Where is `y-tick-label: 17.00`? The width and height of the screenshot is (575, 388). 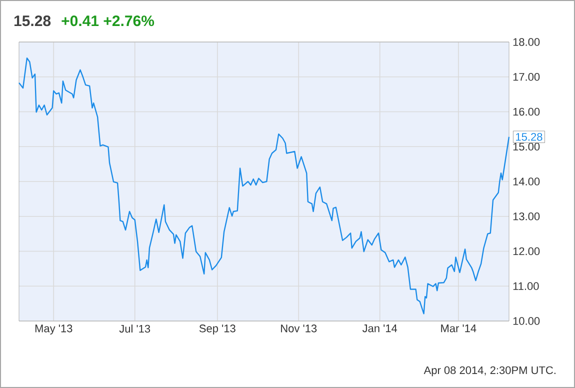 y-tick-label: 17.00 is located at coordinates (526, 76).